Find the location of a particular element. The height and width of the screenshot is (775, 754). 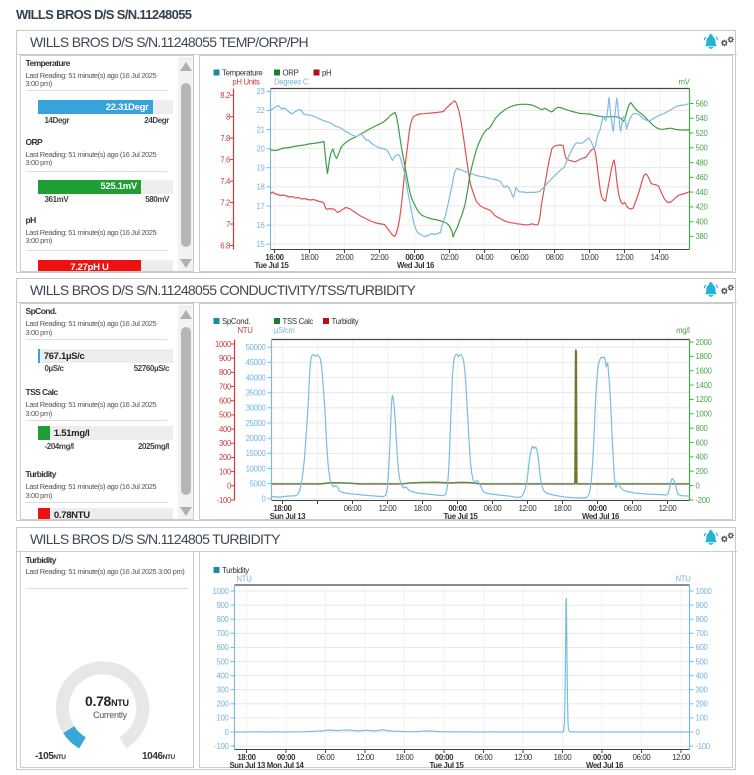

svg-text: Temperature is located at coordinates (242, 72).